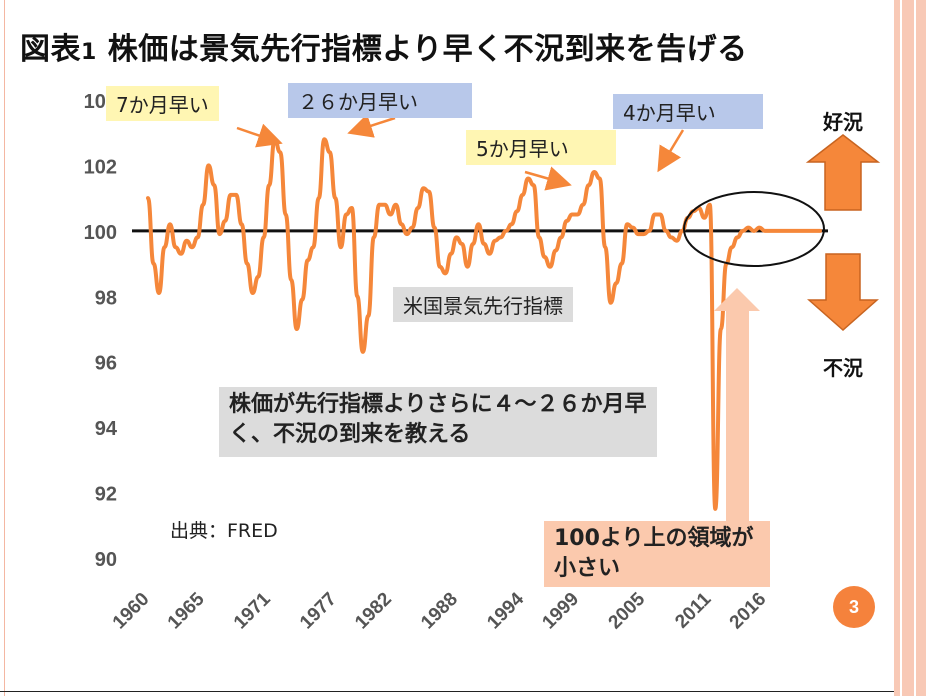 This screenshot has height=696, width=926. I want to click on callout-7-months: 7か月早い, so click(162, 103).